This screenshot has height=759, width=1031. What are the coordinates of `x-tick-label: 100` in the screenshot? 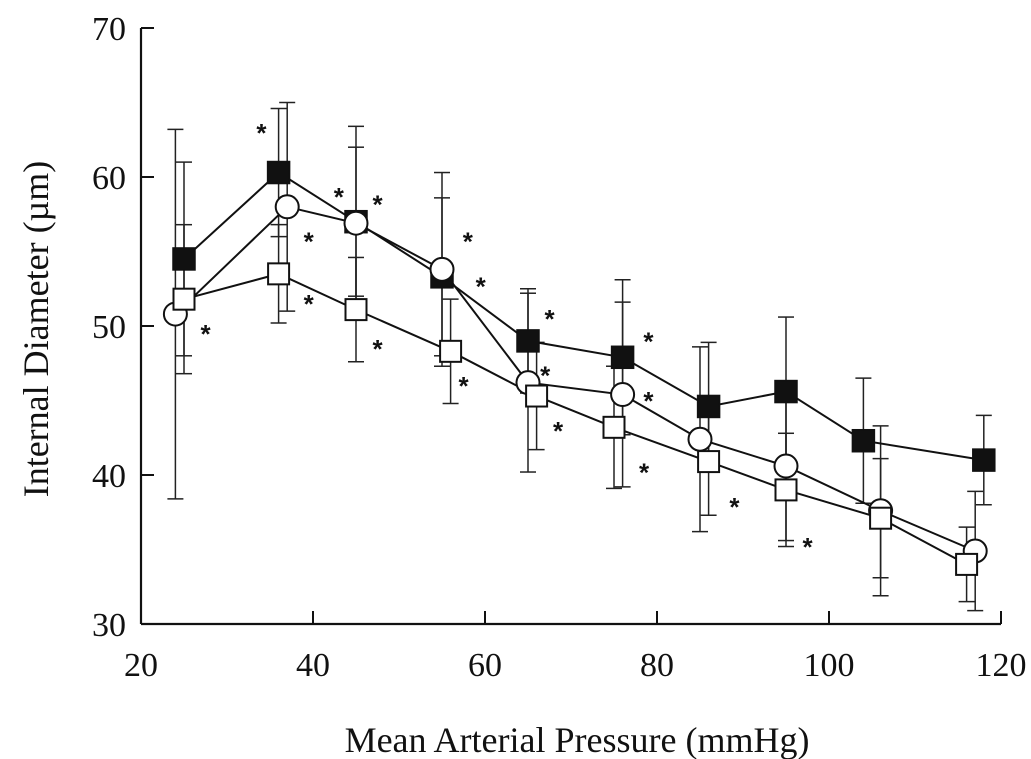 It's located at (829, 665).